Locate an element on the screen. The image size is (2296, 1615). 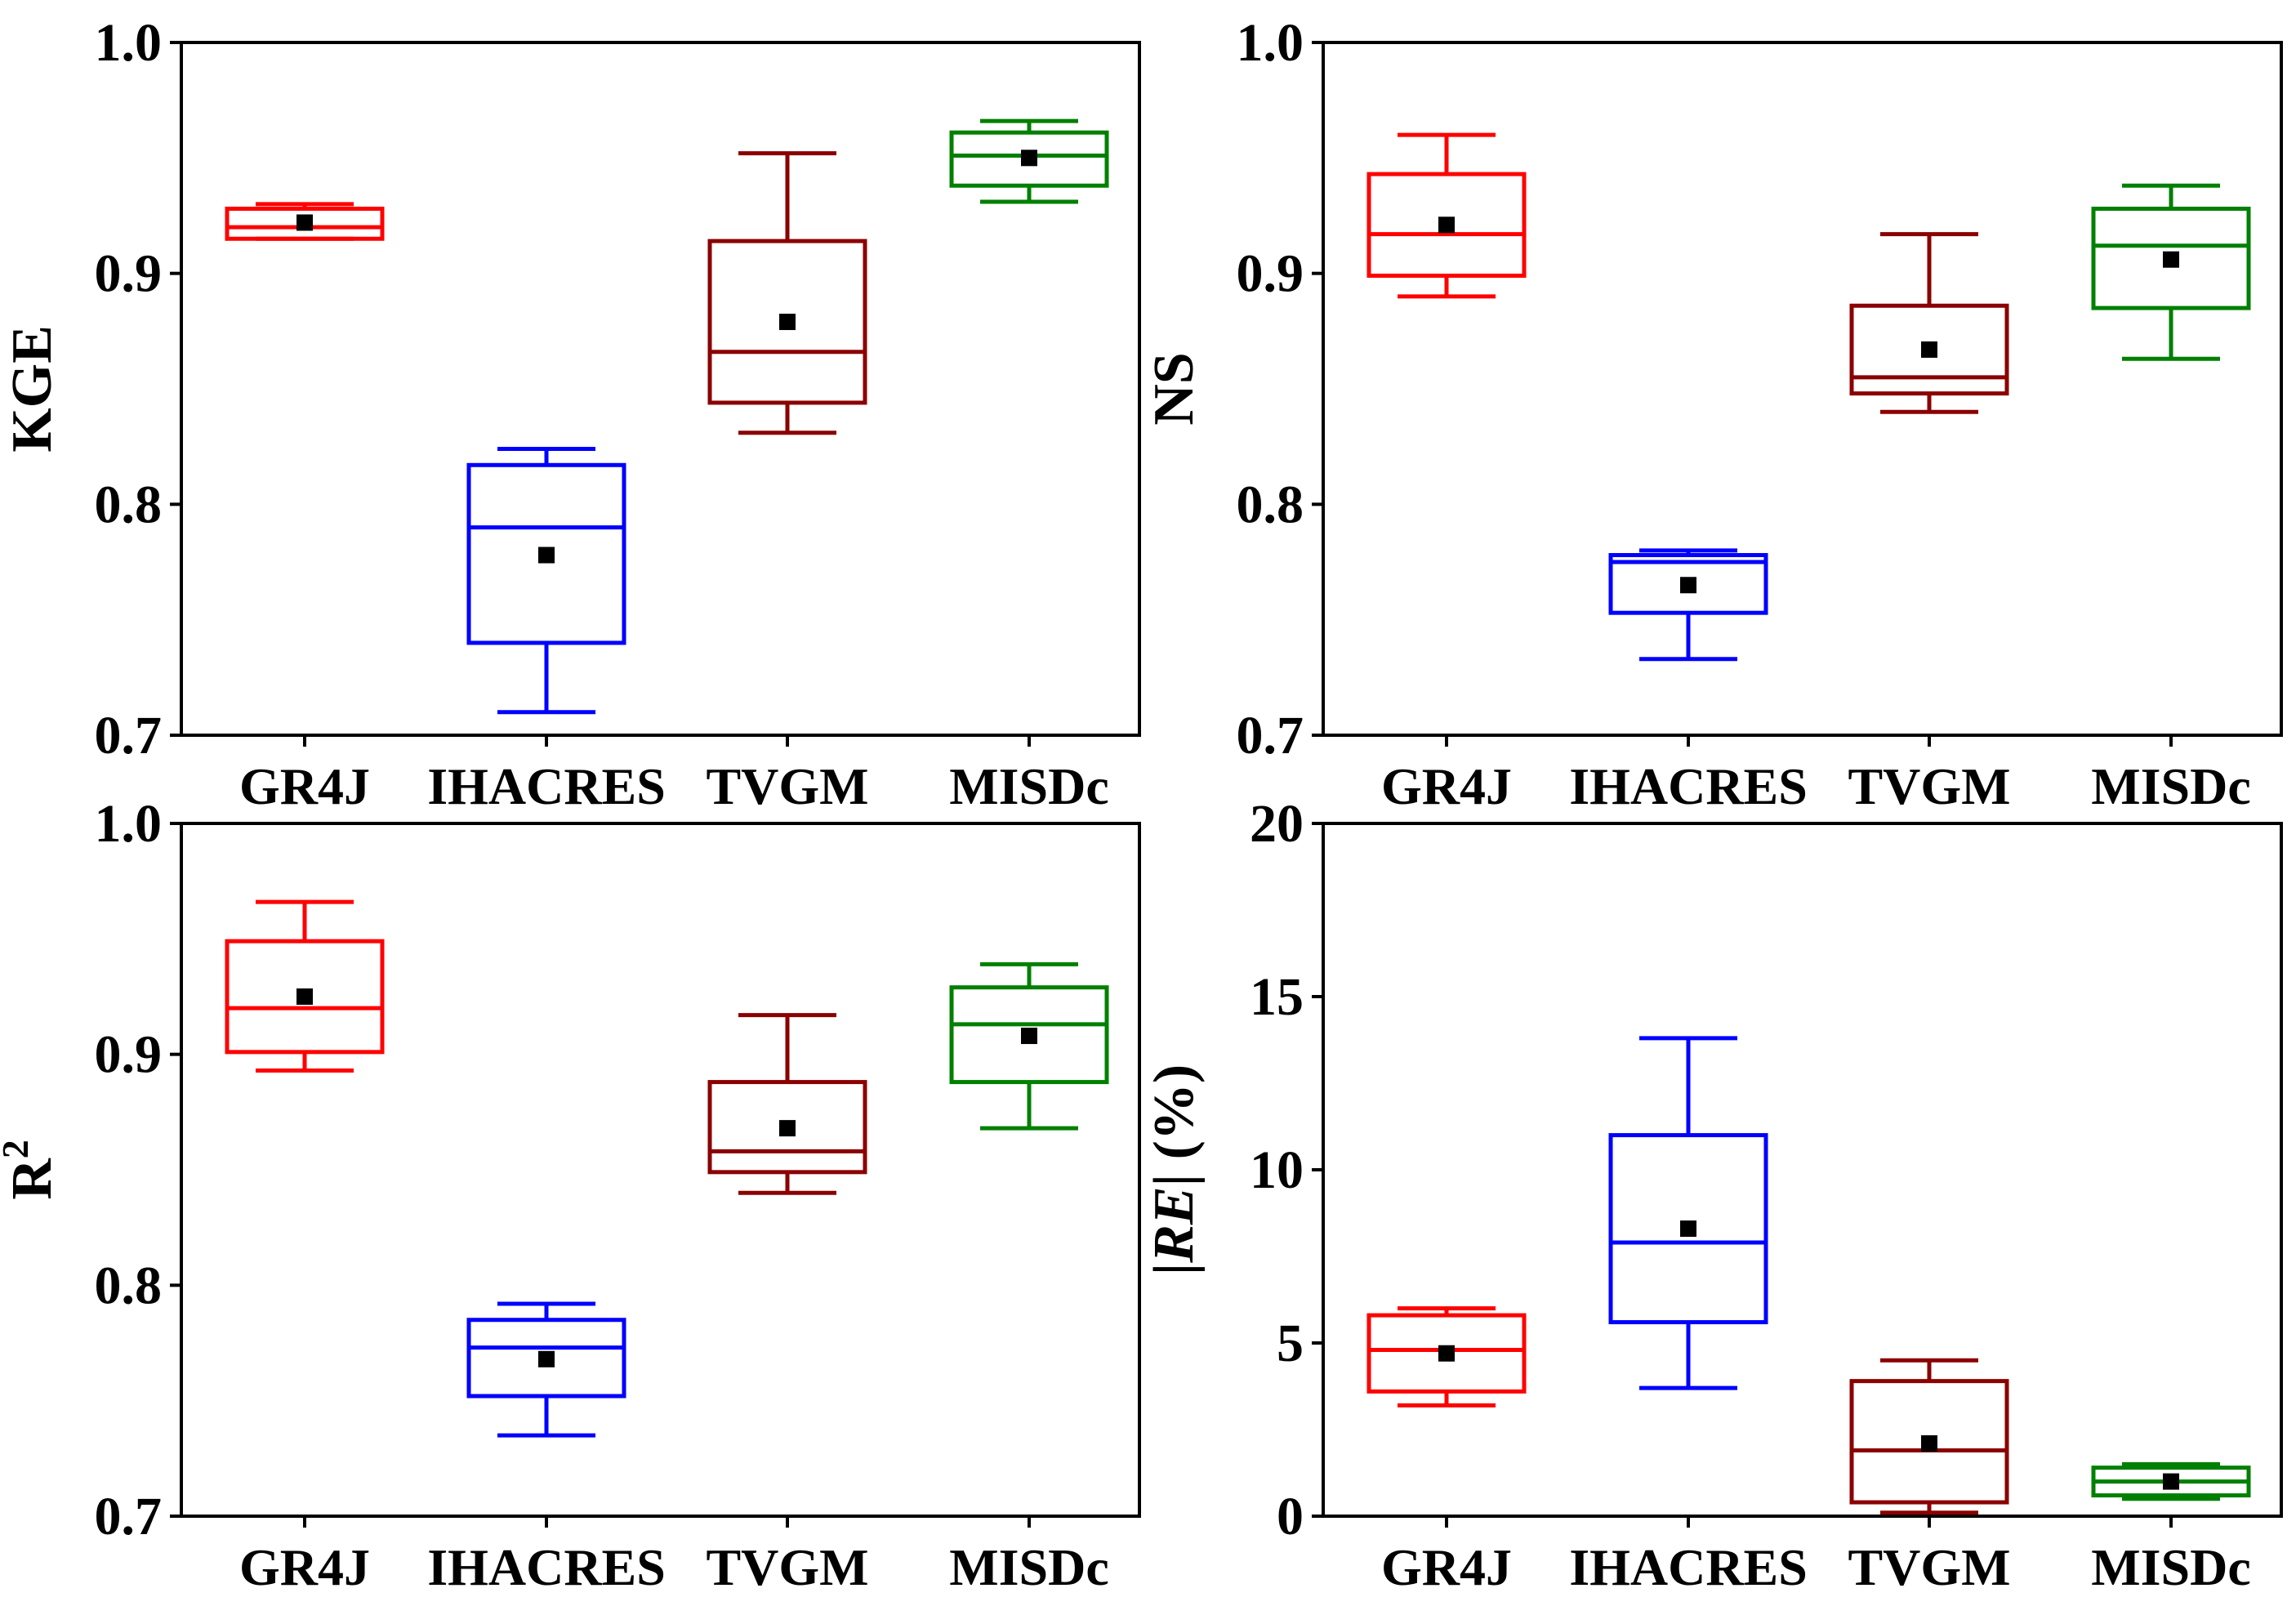
y-tick-label: 15 is located at coordinates (1277, 997).